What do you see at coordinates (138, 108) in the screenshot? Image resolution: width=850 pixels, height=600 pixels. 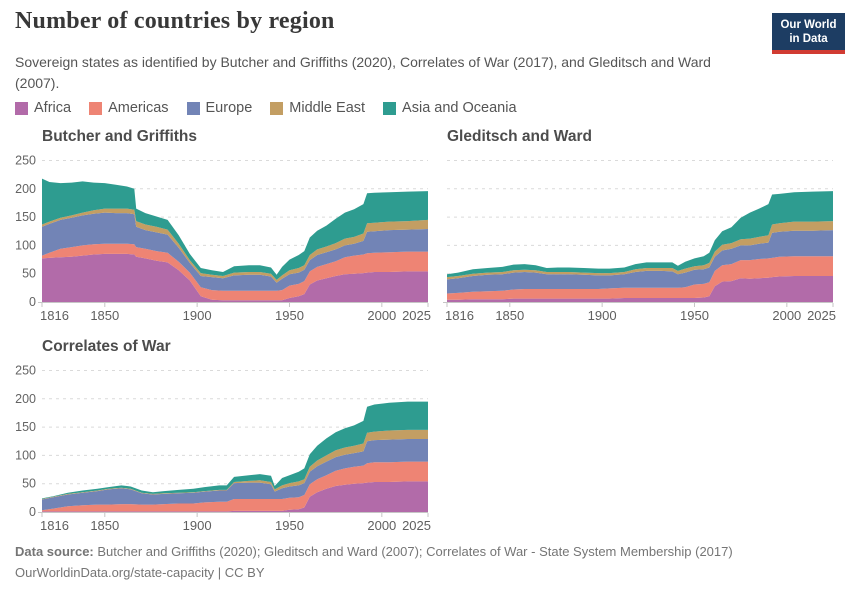 I see `legend-label: Americas` at bounding box center [138, 108].